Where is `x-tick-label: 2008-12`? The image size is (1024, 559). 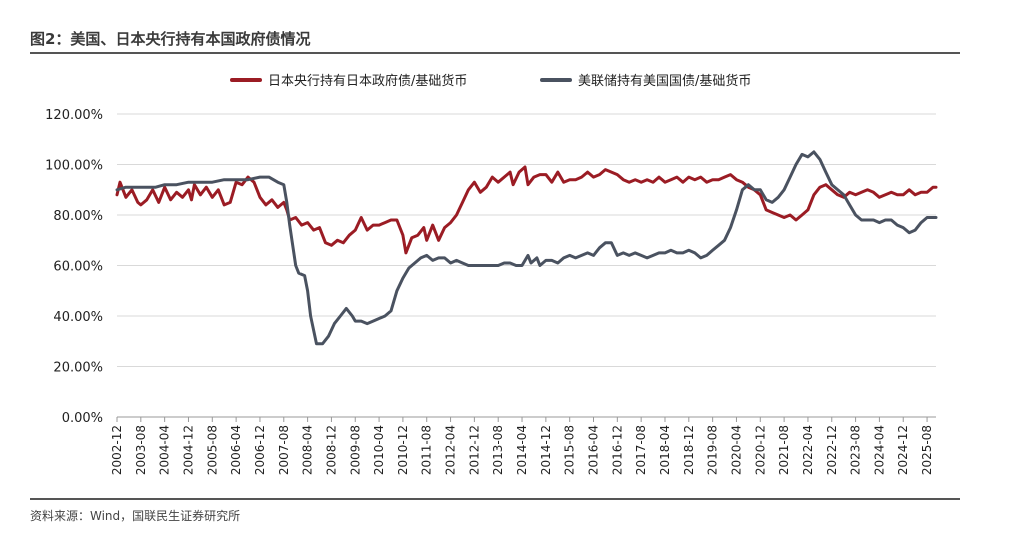
x-tick-label: 2008-12 is located at coordinates (331, 450).